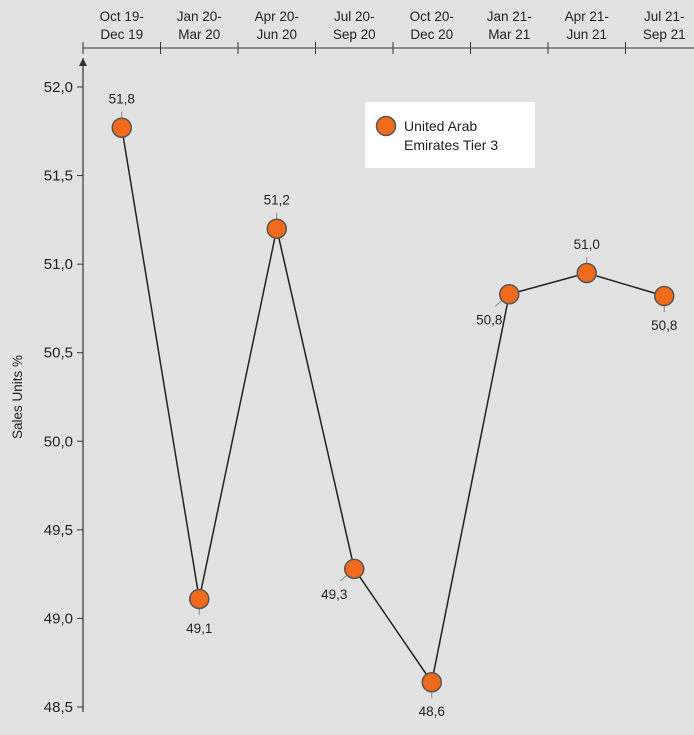 This screenshot has width=694, height=735. What do you see at coordinates (58, 353) in the screenshot?
I see `y-tick-label: 50,5` at bounding box center [58, 353].